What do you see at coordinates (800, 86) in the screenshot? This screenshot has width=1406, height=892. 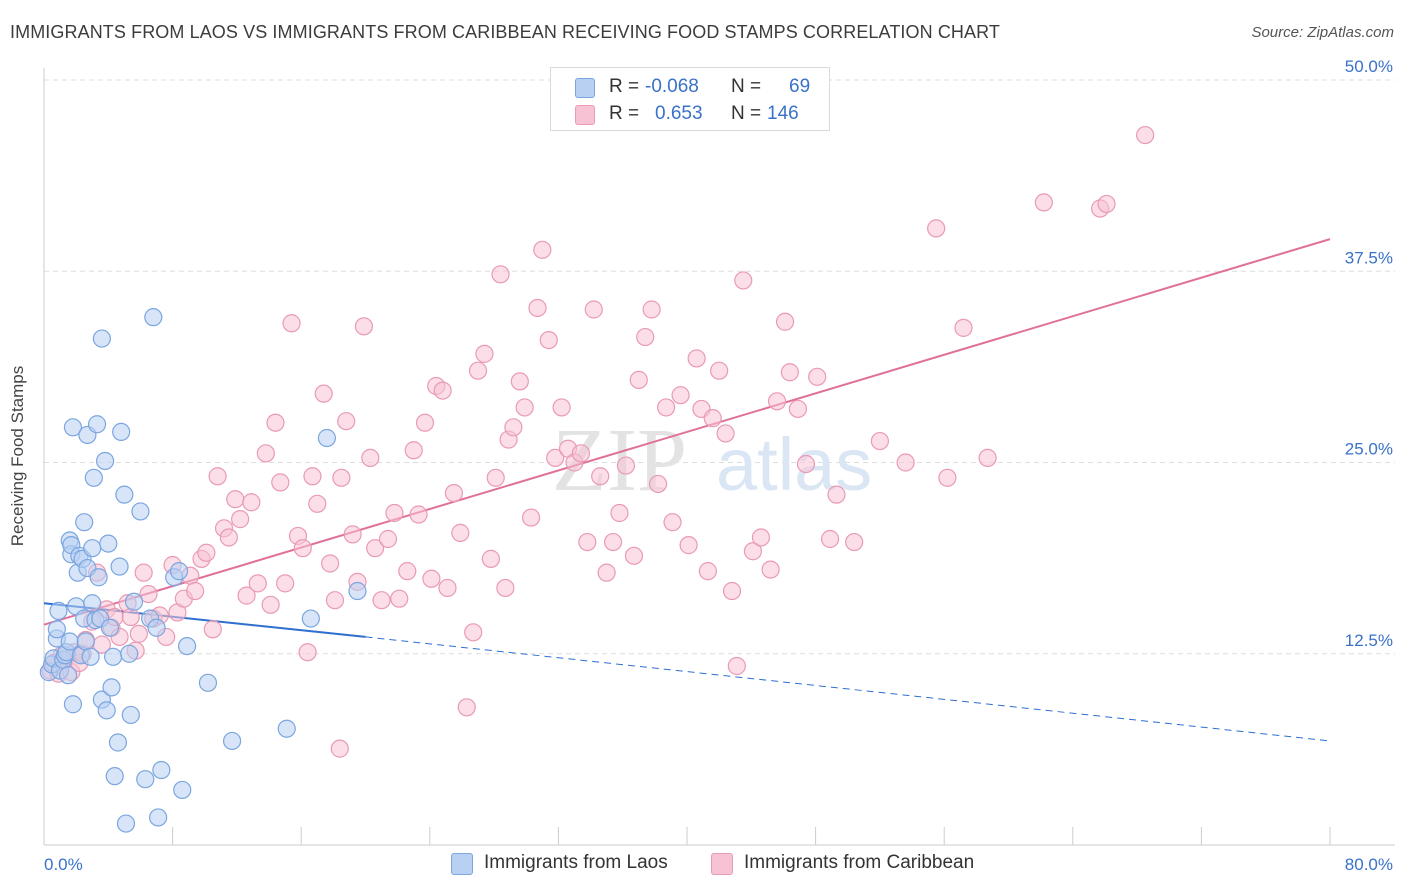 I see `n-value: 69` at bounding box center [800, 86].